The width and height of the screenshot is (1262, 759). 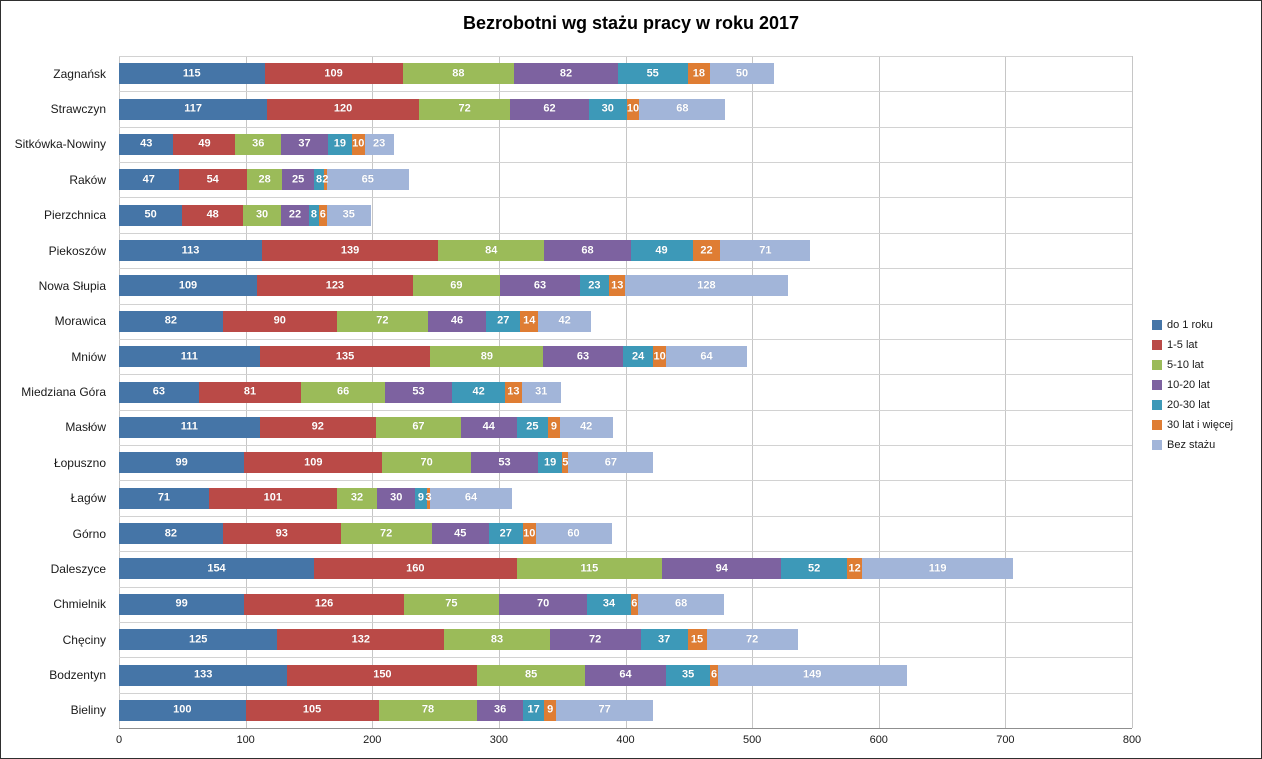 I want to click on bar-segment: 22, so click(x=295, y=215).